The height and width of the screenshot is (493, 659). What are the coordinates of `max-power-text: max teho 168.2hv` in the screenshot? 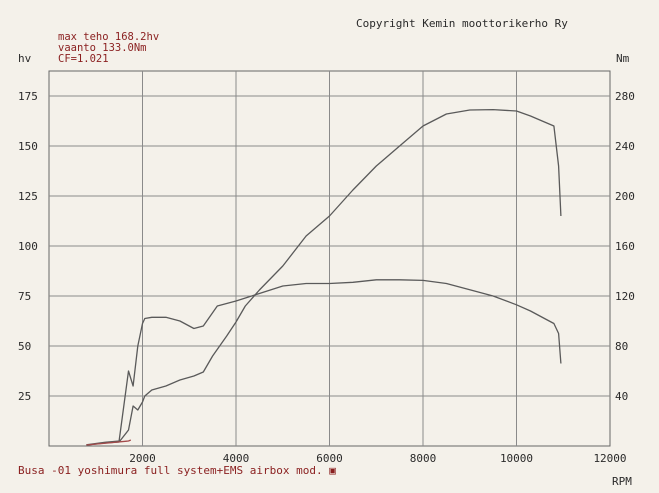 It's located at (108, 37).